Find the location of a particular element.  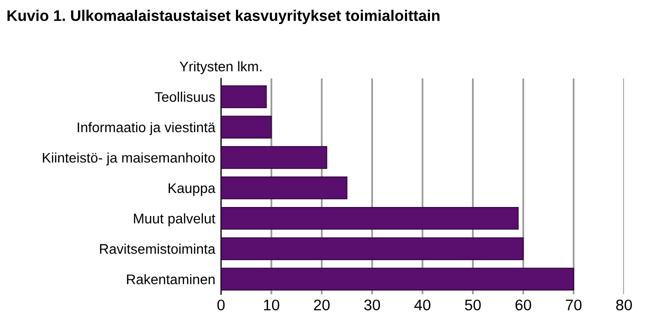

y-tick-label: Teollisuus is located at coordinates (184, 97).